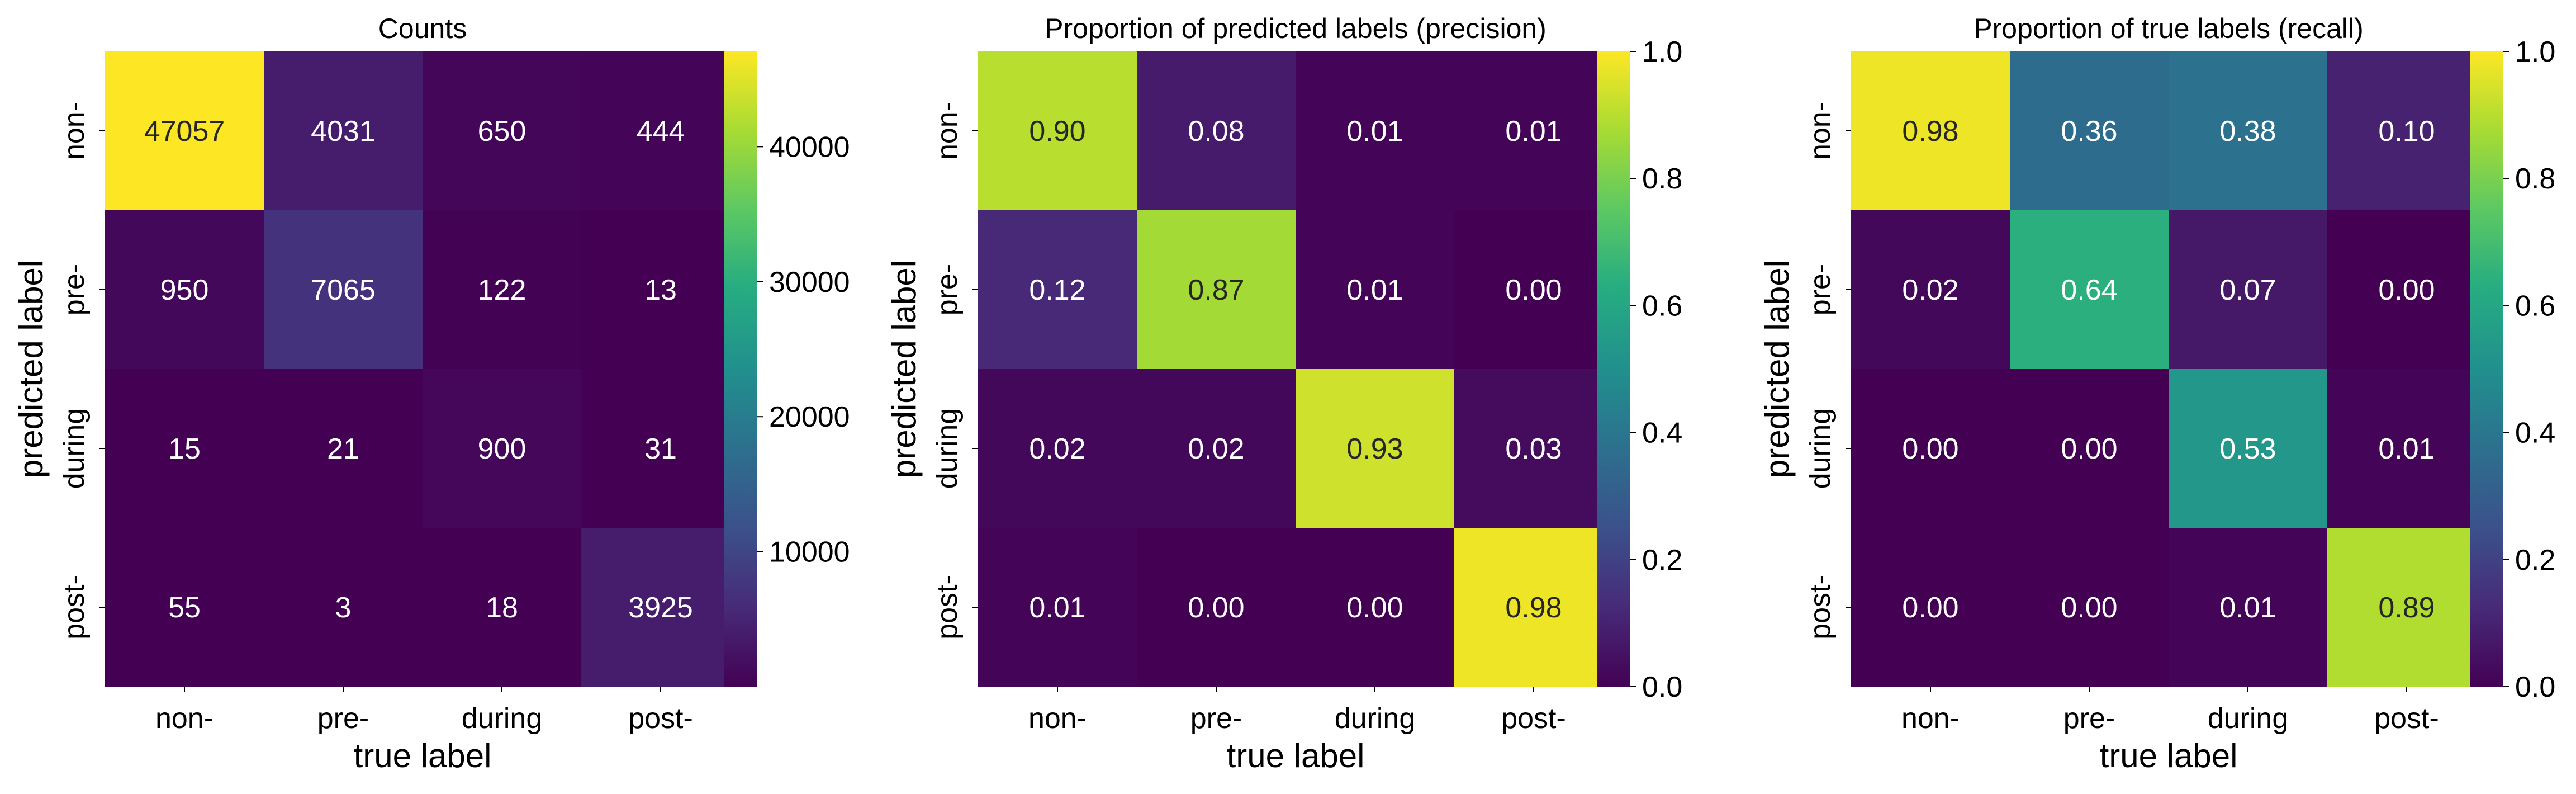  I want to click on cell-value-label: 0.87, so click(1216, 290).